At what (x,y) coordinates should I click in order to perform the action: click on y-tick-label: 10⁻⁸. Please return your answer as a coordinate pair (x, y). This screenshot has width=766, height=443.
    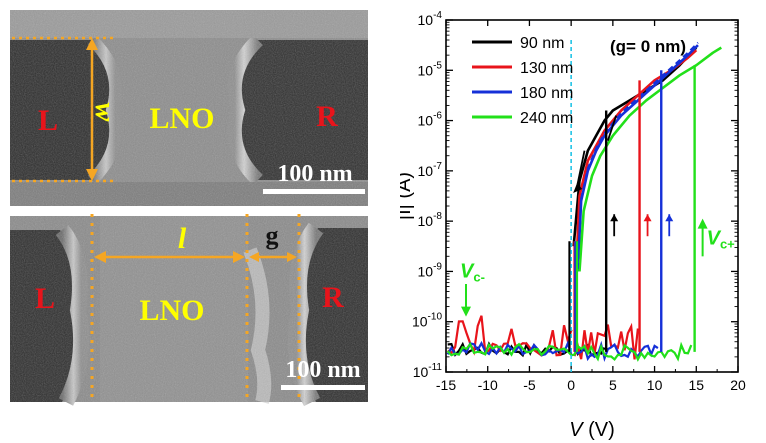
    Looking at the image, I should click on (430, 220).